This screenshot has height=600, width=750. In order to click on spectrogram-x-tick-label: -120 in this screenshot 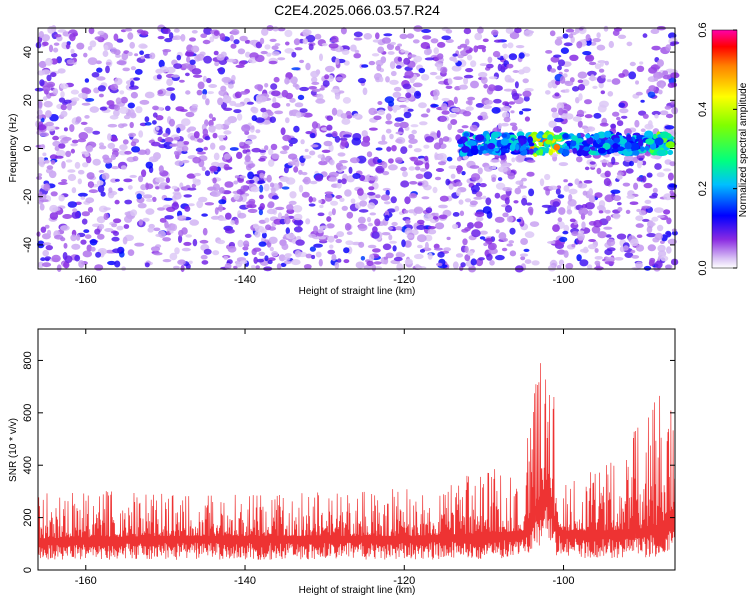, I will do `click(404, 280)`.